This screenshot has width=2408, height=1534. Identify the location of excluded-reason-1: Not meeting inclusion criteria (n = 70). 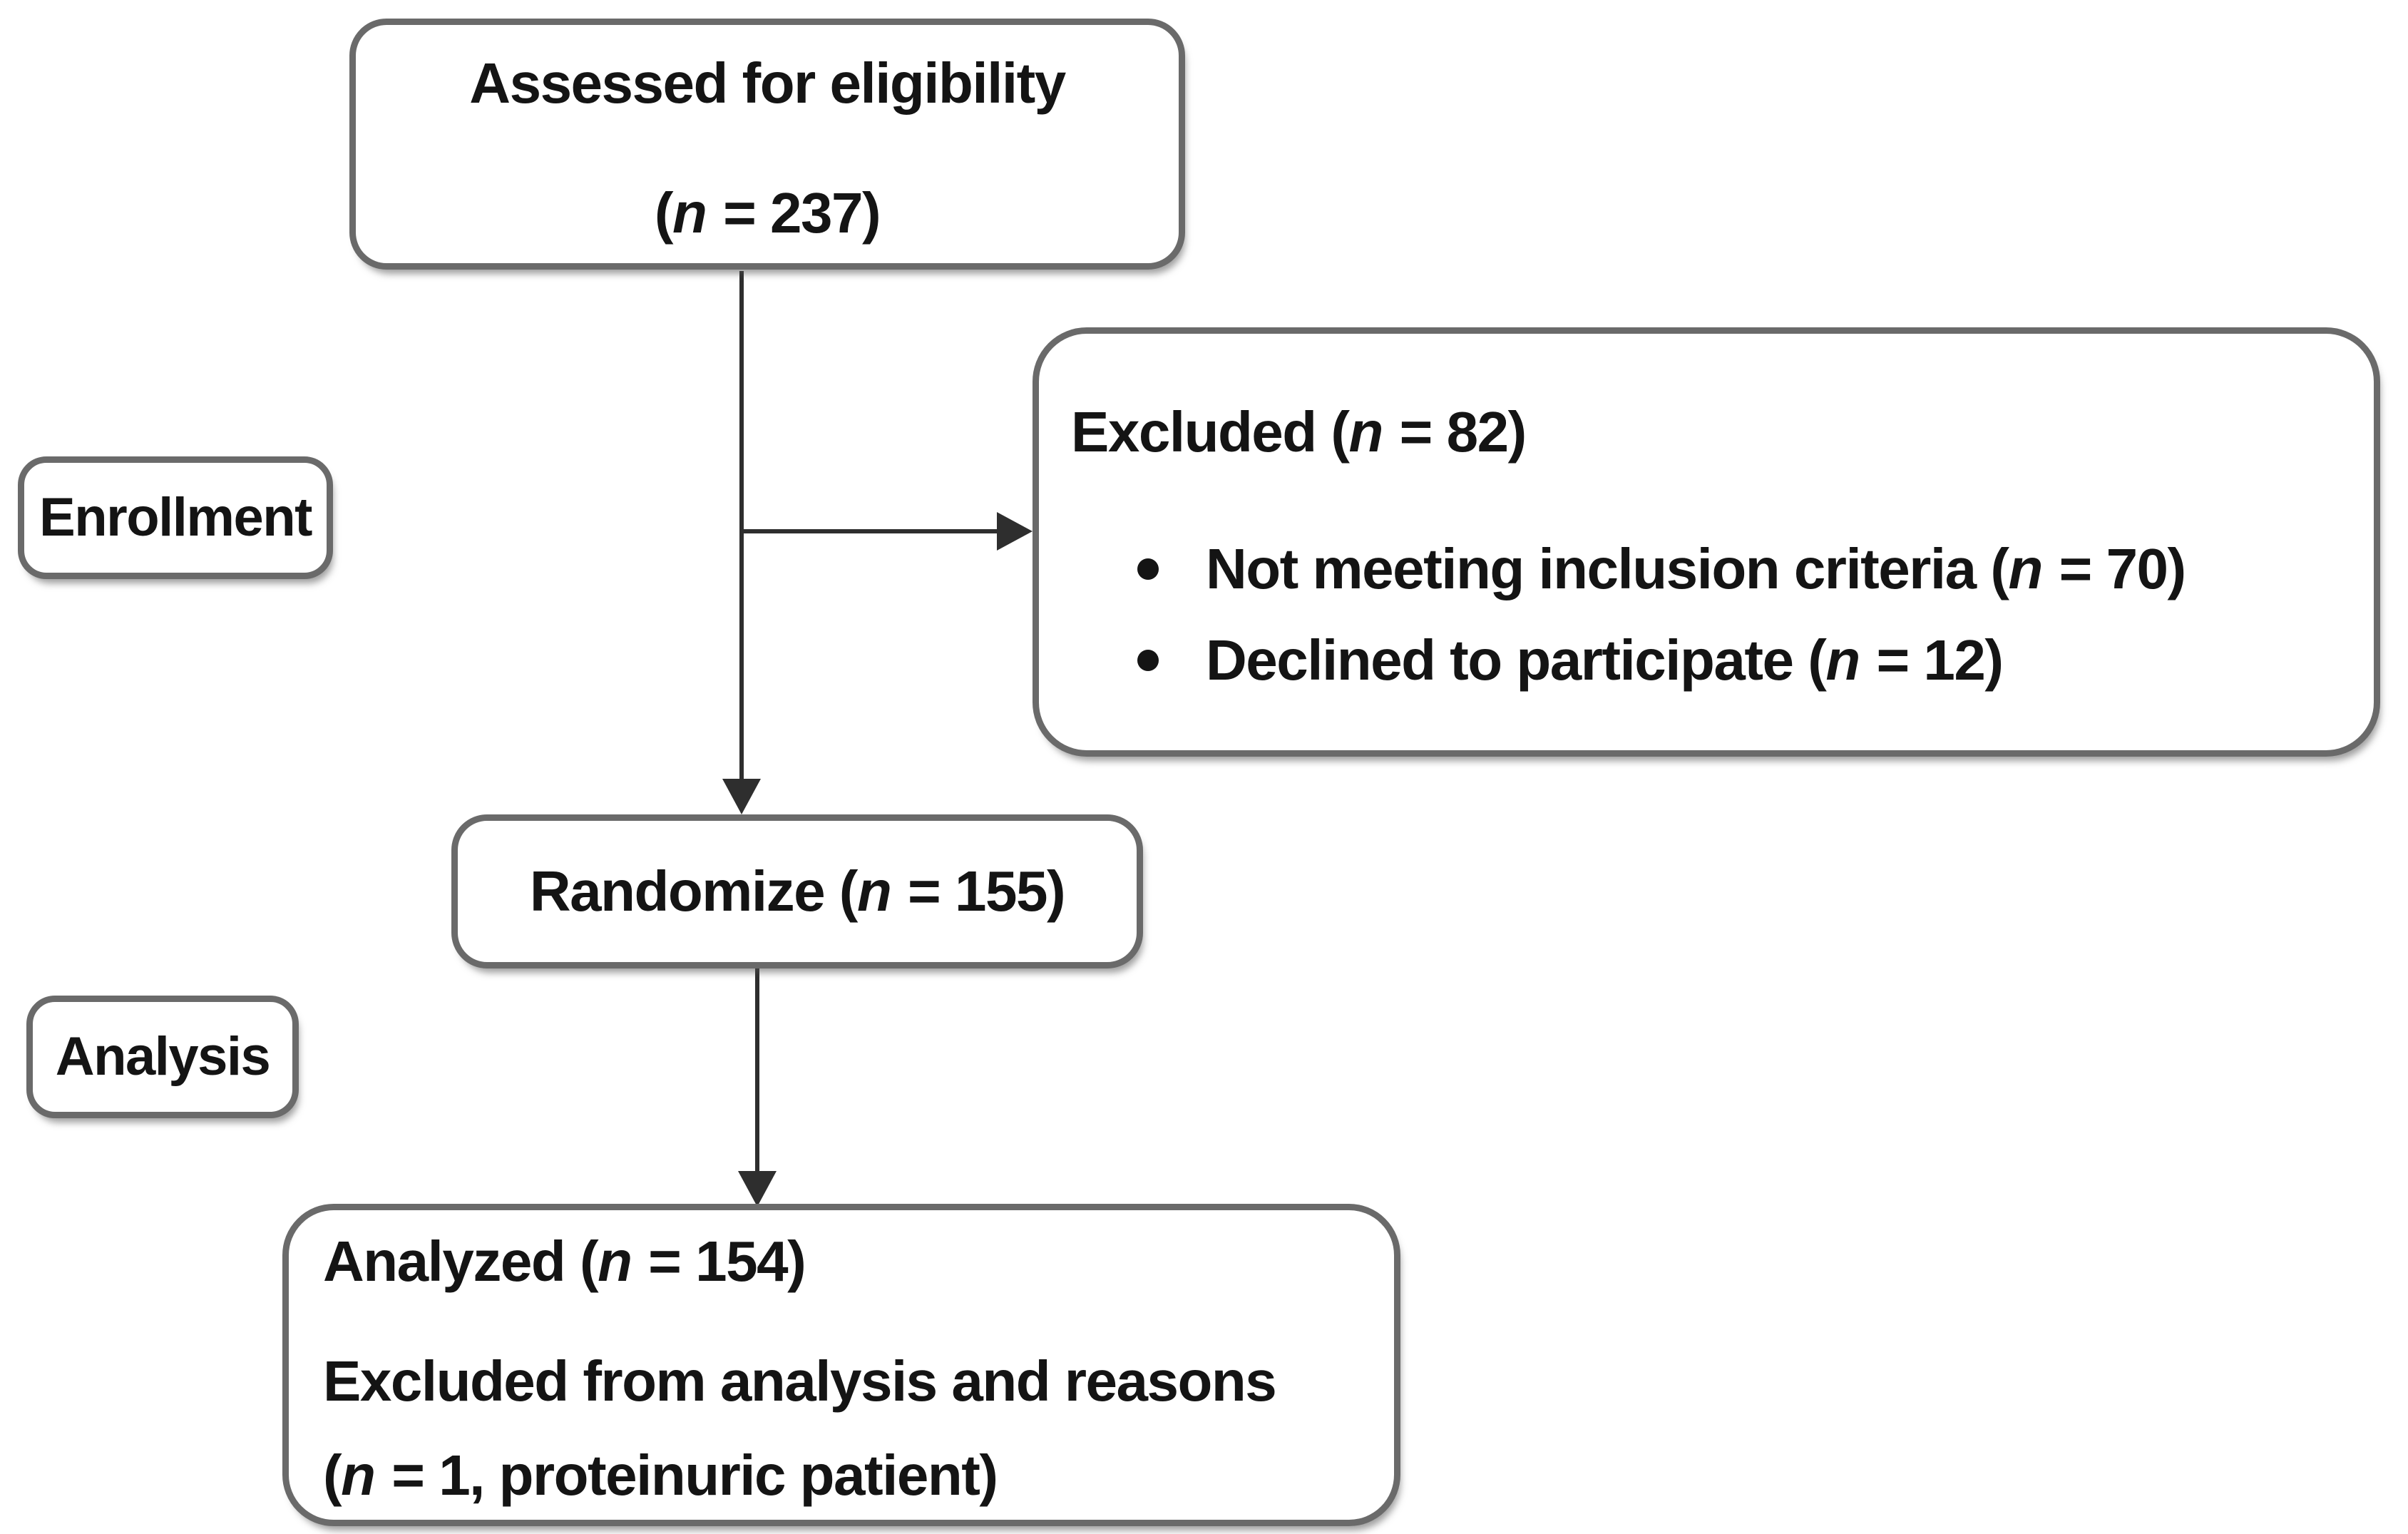
(1696, 569).